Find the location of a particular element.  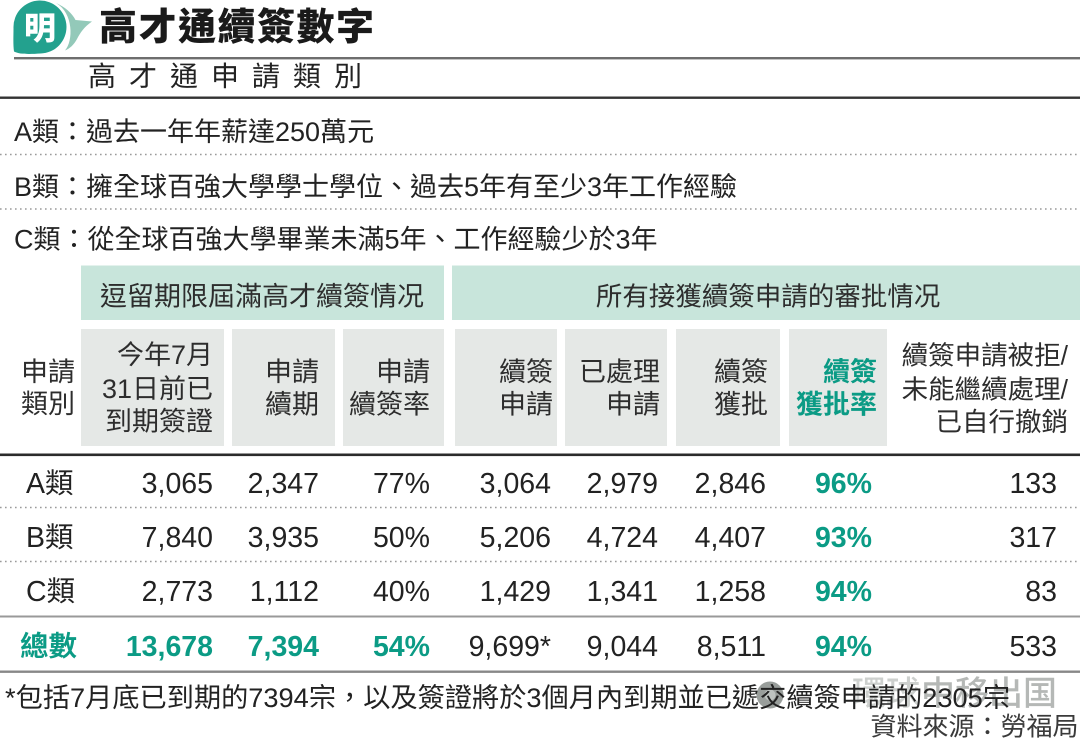

svg-text: 50% is located at coordinates (401, 538).